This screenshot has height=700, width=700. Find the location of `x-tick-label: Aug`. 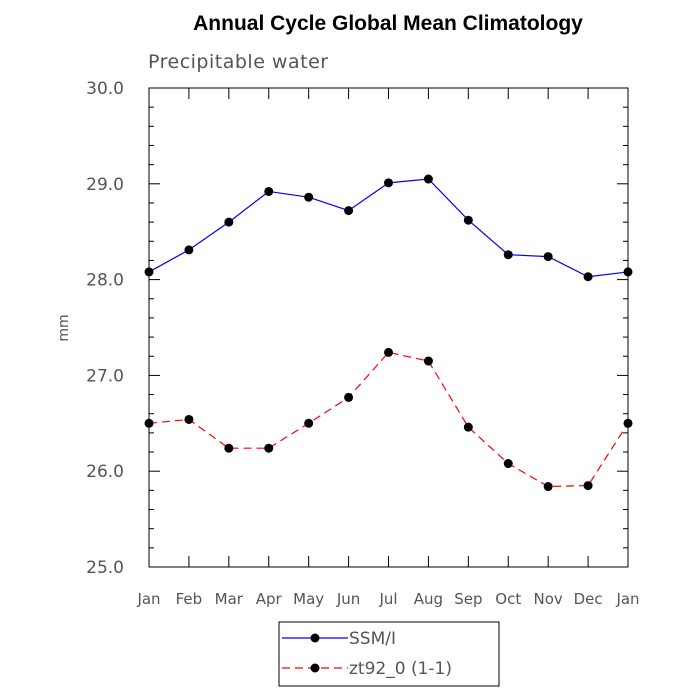

x-tick-label: Aug is located at coordinates (428, 599).